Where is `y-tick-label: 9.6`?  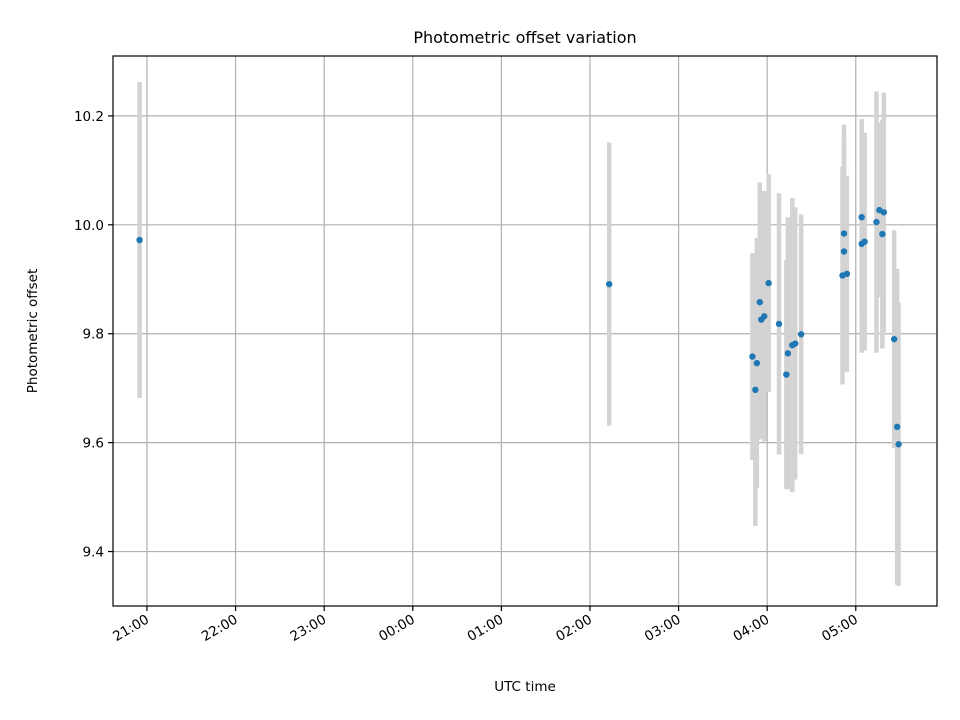
y-tick-label: 9.6 is located at coordinates (93, 444).